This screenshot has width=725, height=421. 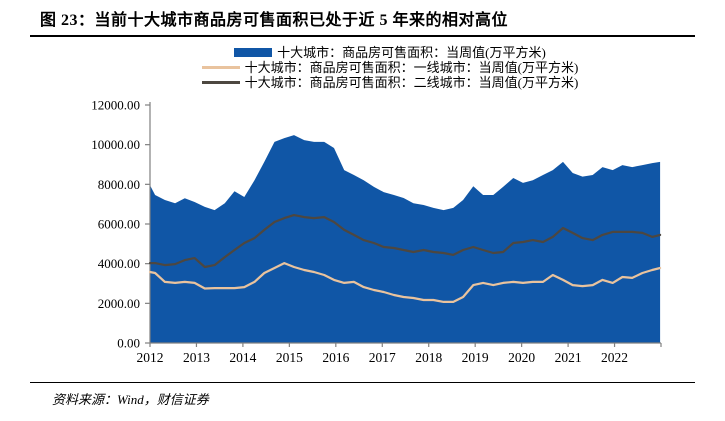 I want to click on y-tick-label: 10000.00, so click(x=115, y=144).